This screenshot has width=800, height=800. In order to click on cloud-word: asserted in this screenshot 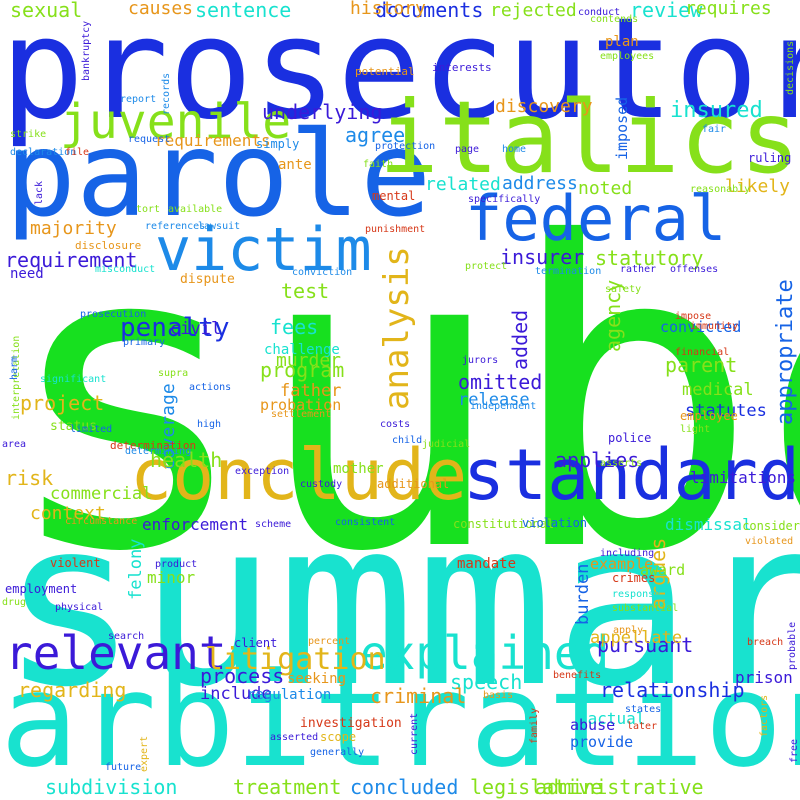, I will do `click(294, 737)`.